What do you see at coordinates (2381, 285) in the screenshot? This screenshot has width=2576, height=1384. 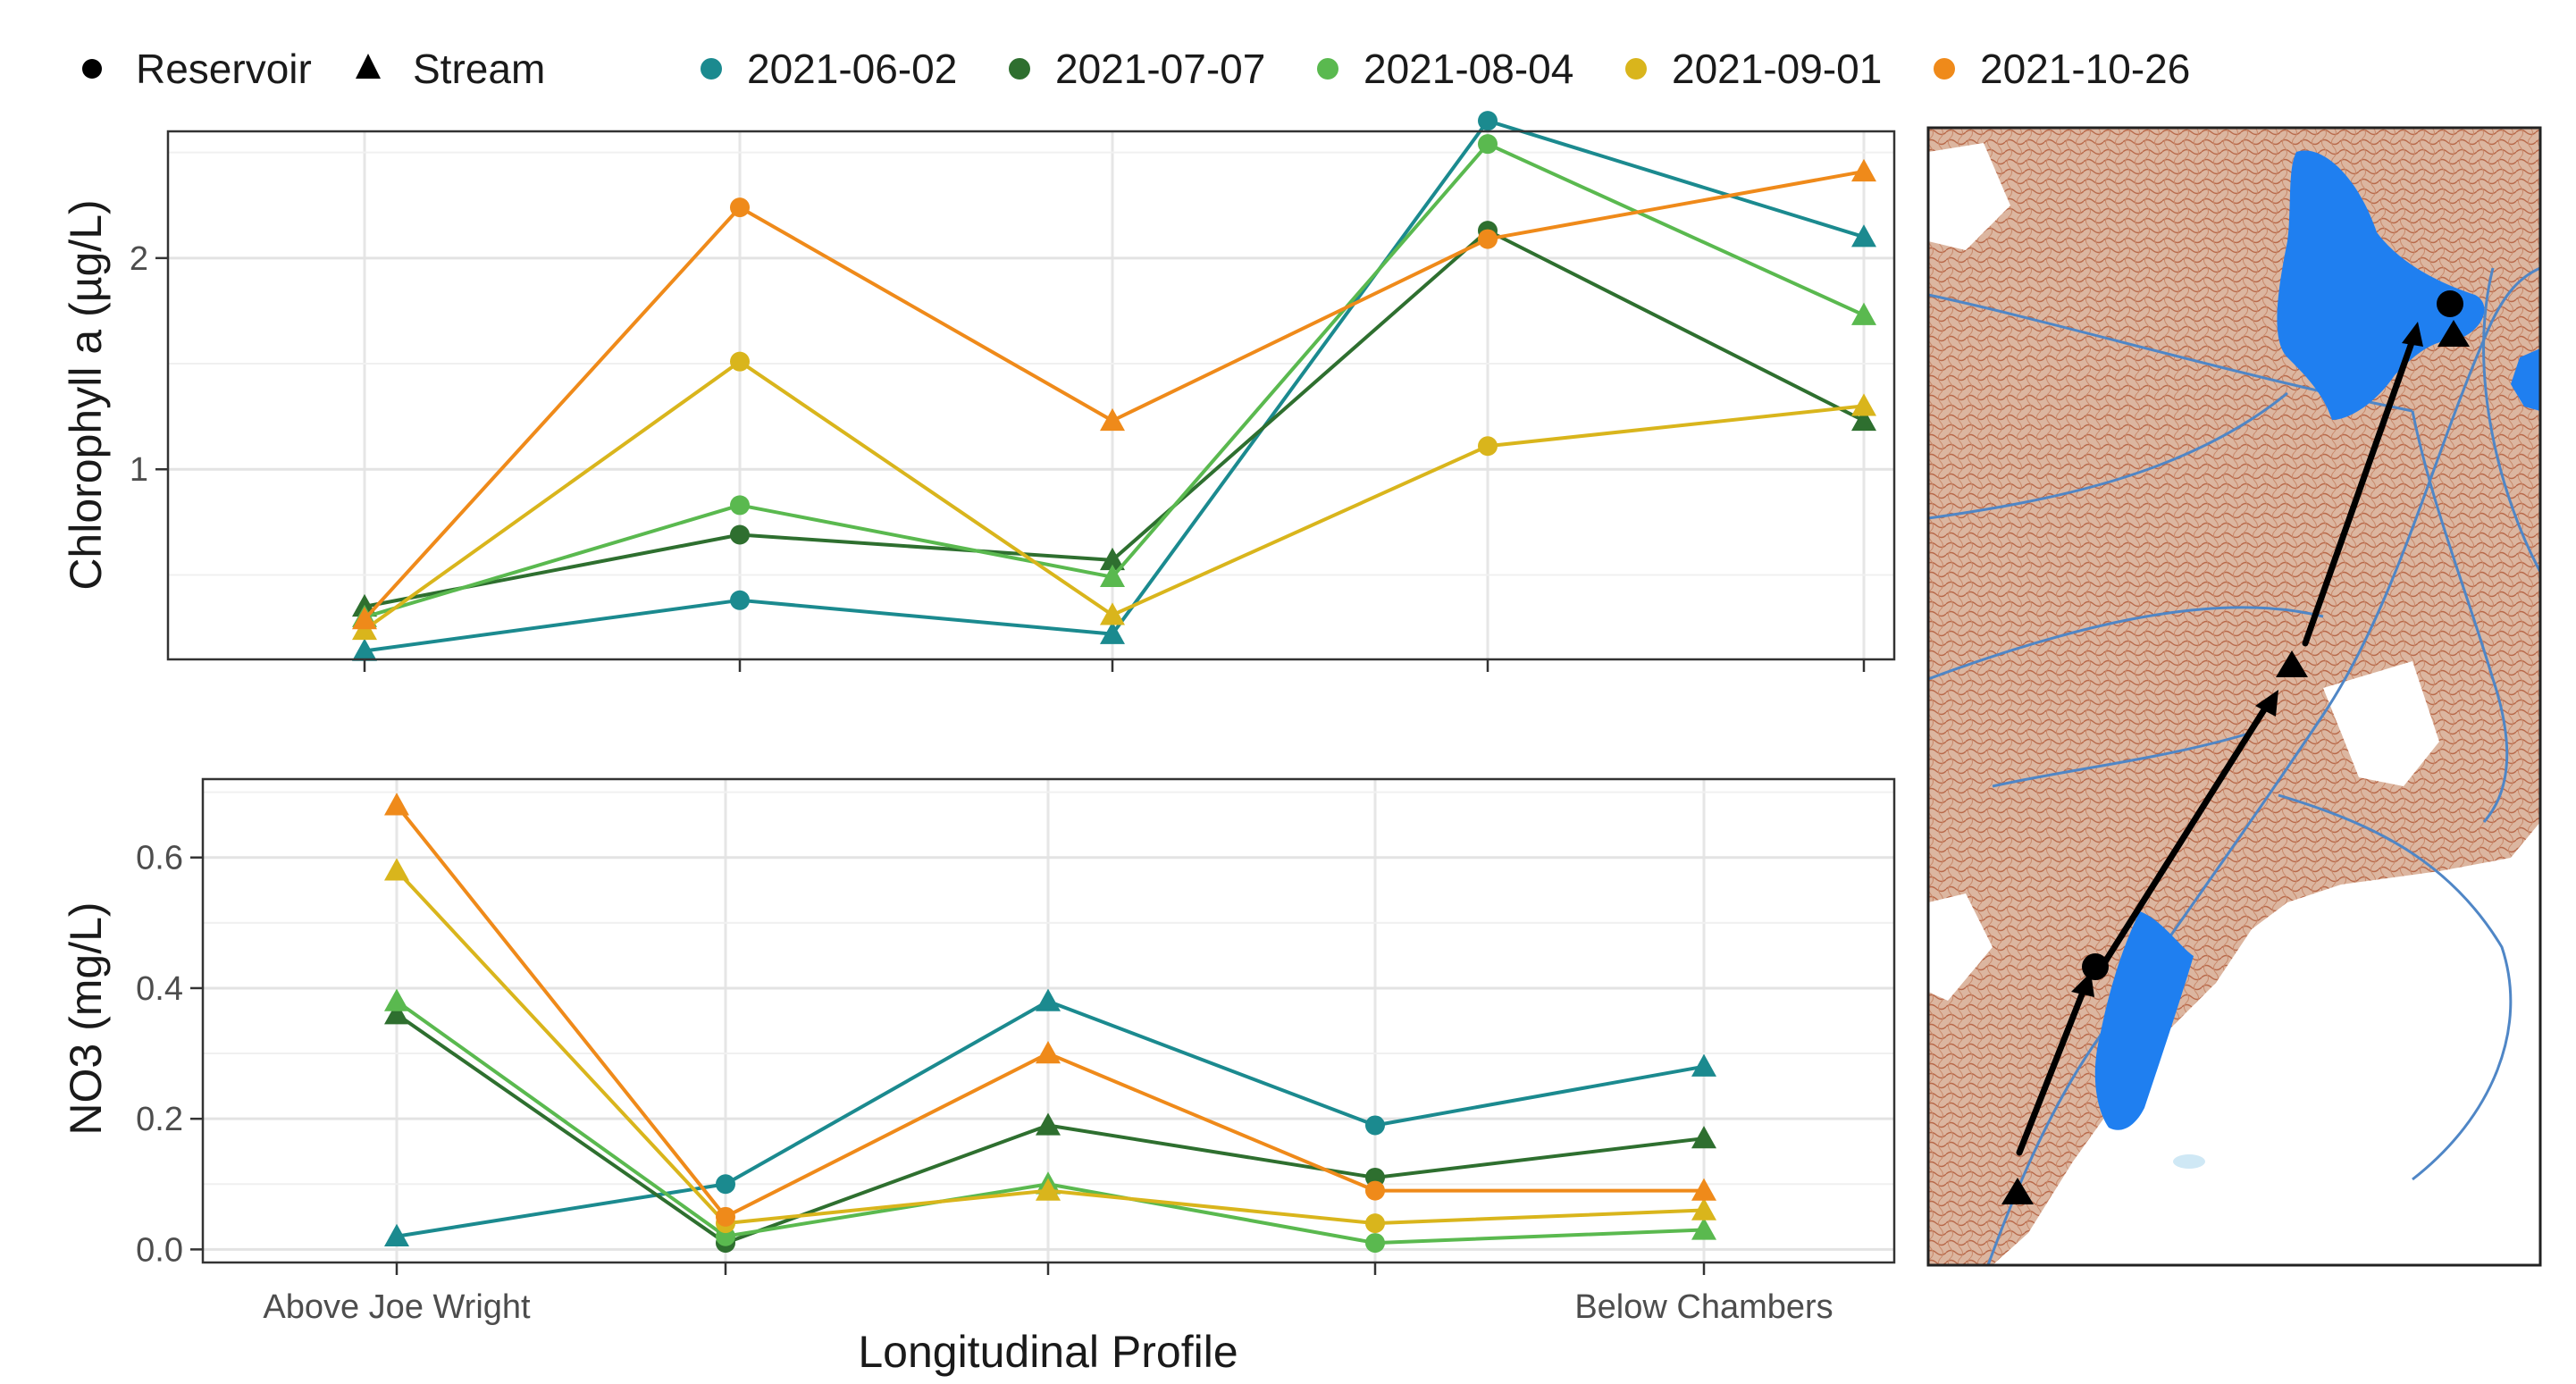 I see `upper-reservoir` at bounding box center [2381, 285].